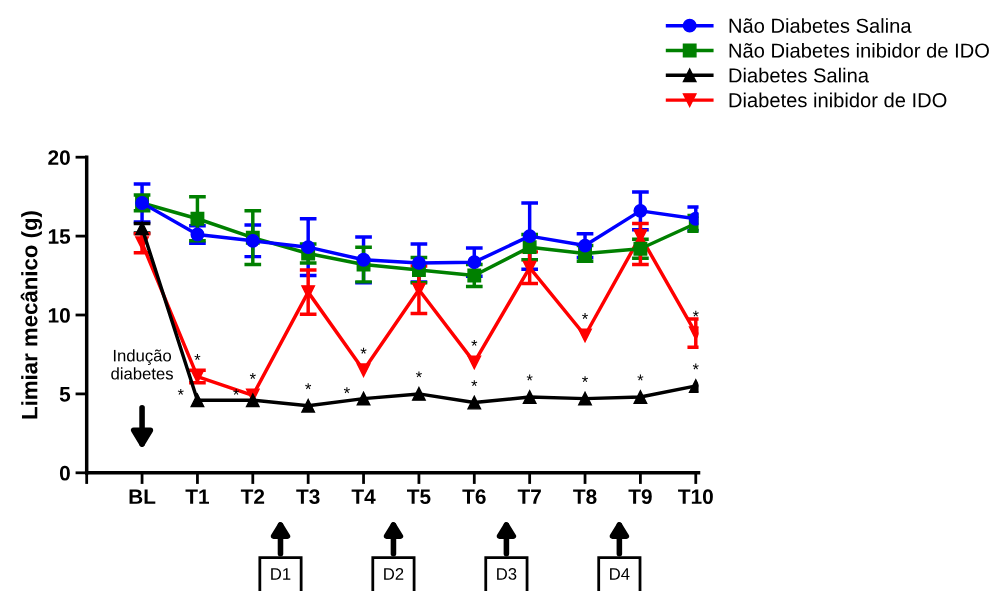  Describe the element at coordinates (308, 497) in the screenshot. I see `x-tick-label: T3` at that location.